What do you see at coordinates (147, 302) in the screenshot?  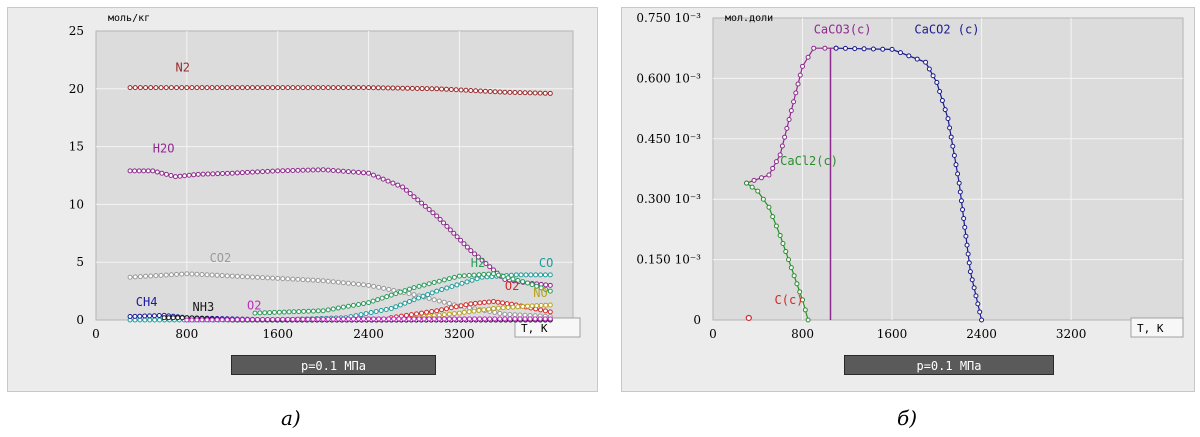 I see `series-label: CH4` at bounding box center [147, 302].